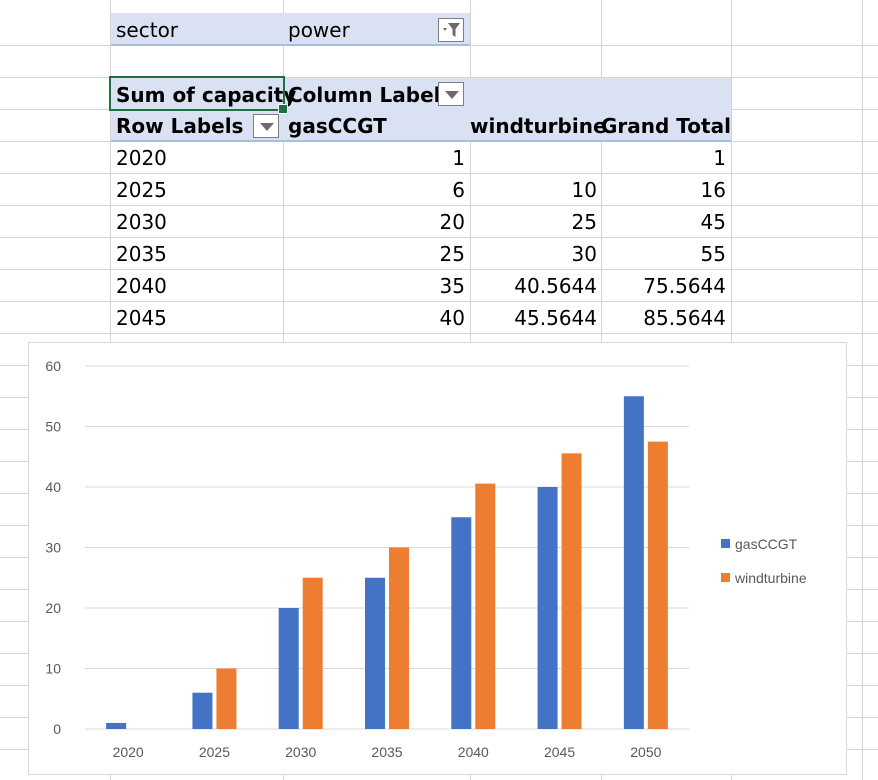 The height and width of the screenshot is (780, 878). What do you see at coordinates (290, 45) in the screenshot?
I see `filter-row-underline` at bounding box center [290, 45].